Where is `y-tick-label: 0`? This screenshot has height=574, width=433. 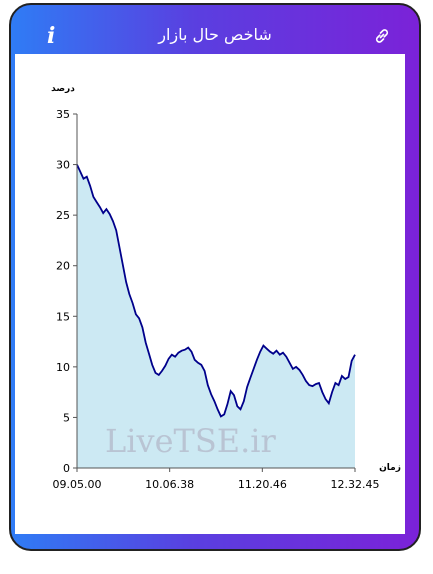 y-tick-label: 0 is located at coordinates (66, 468).